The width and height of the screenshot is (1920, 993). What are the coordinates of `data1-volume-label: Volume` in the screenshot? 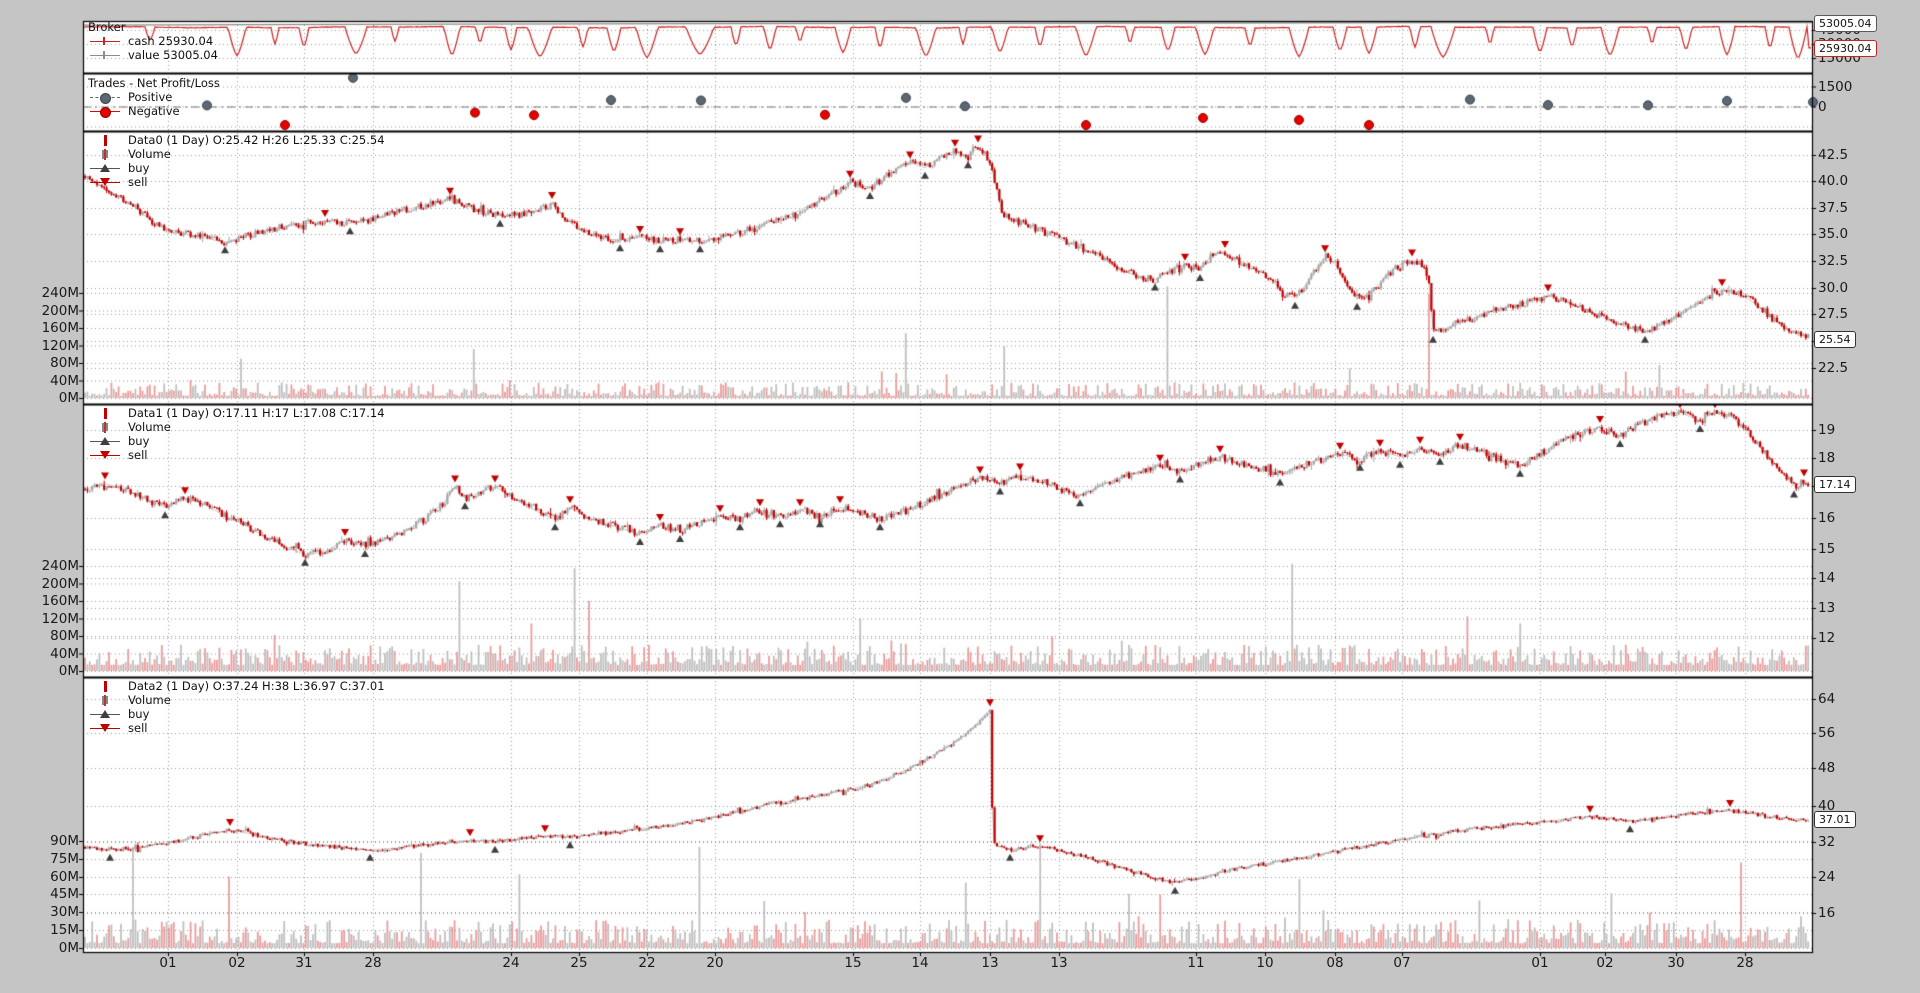 It's located at (149, 427).